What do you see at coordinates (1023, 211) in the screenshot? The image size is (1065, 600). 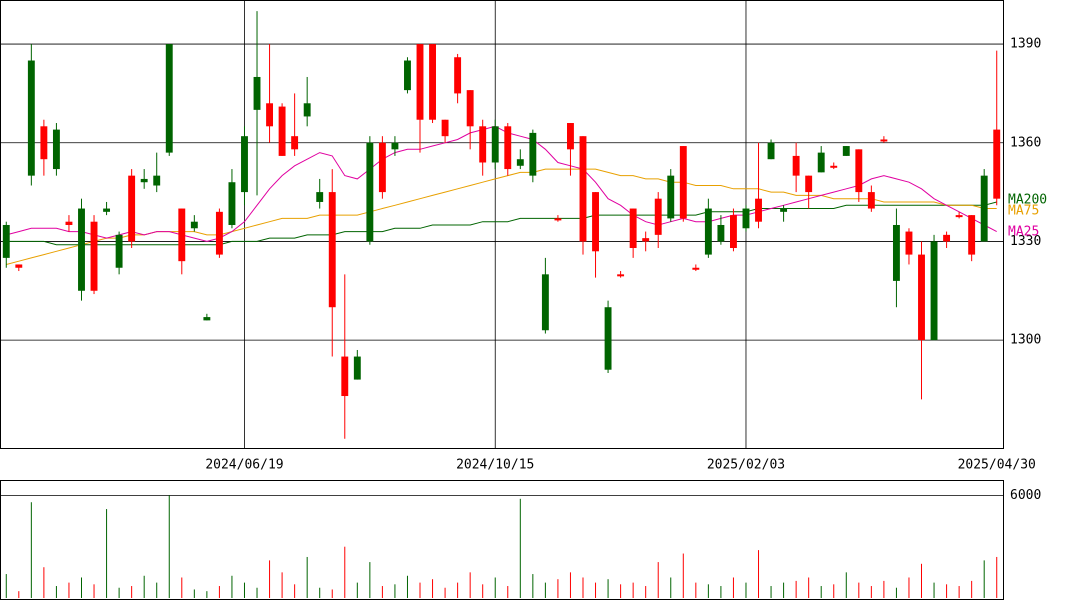 I see `legend-label: MA75` at bounding box center [1023, 211].